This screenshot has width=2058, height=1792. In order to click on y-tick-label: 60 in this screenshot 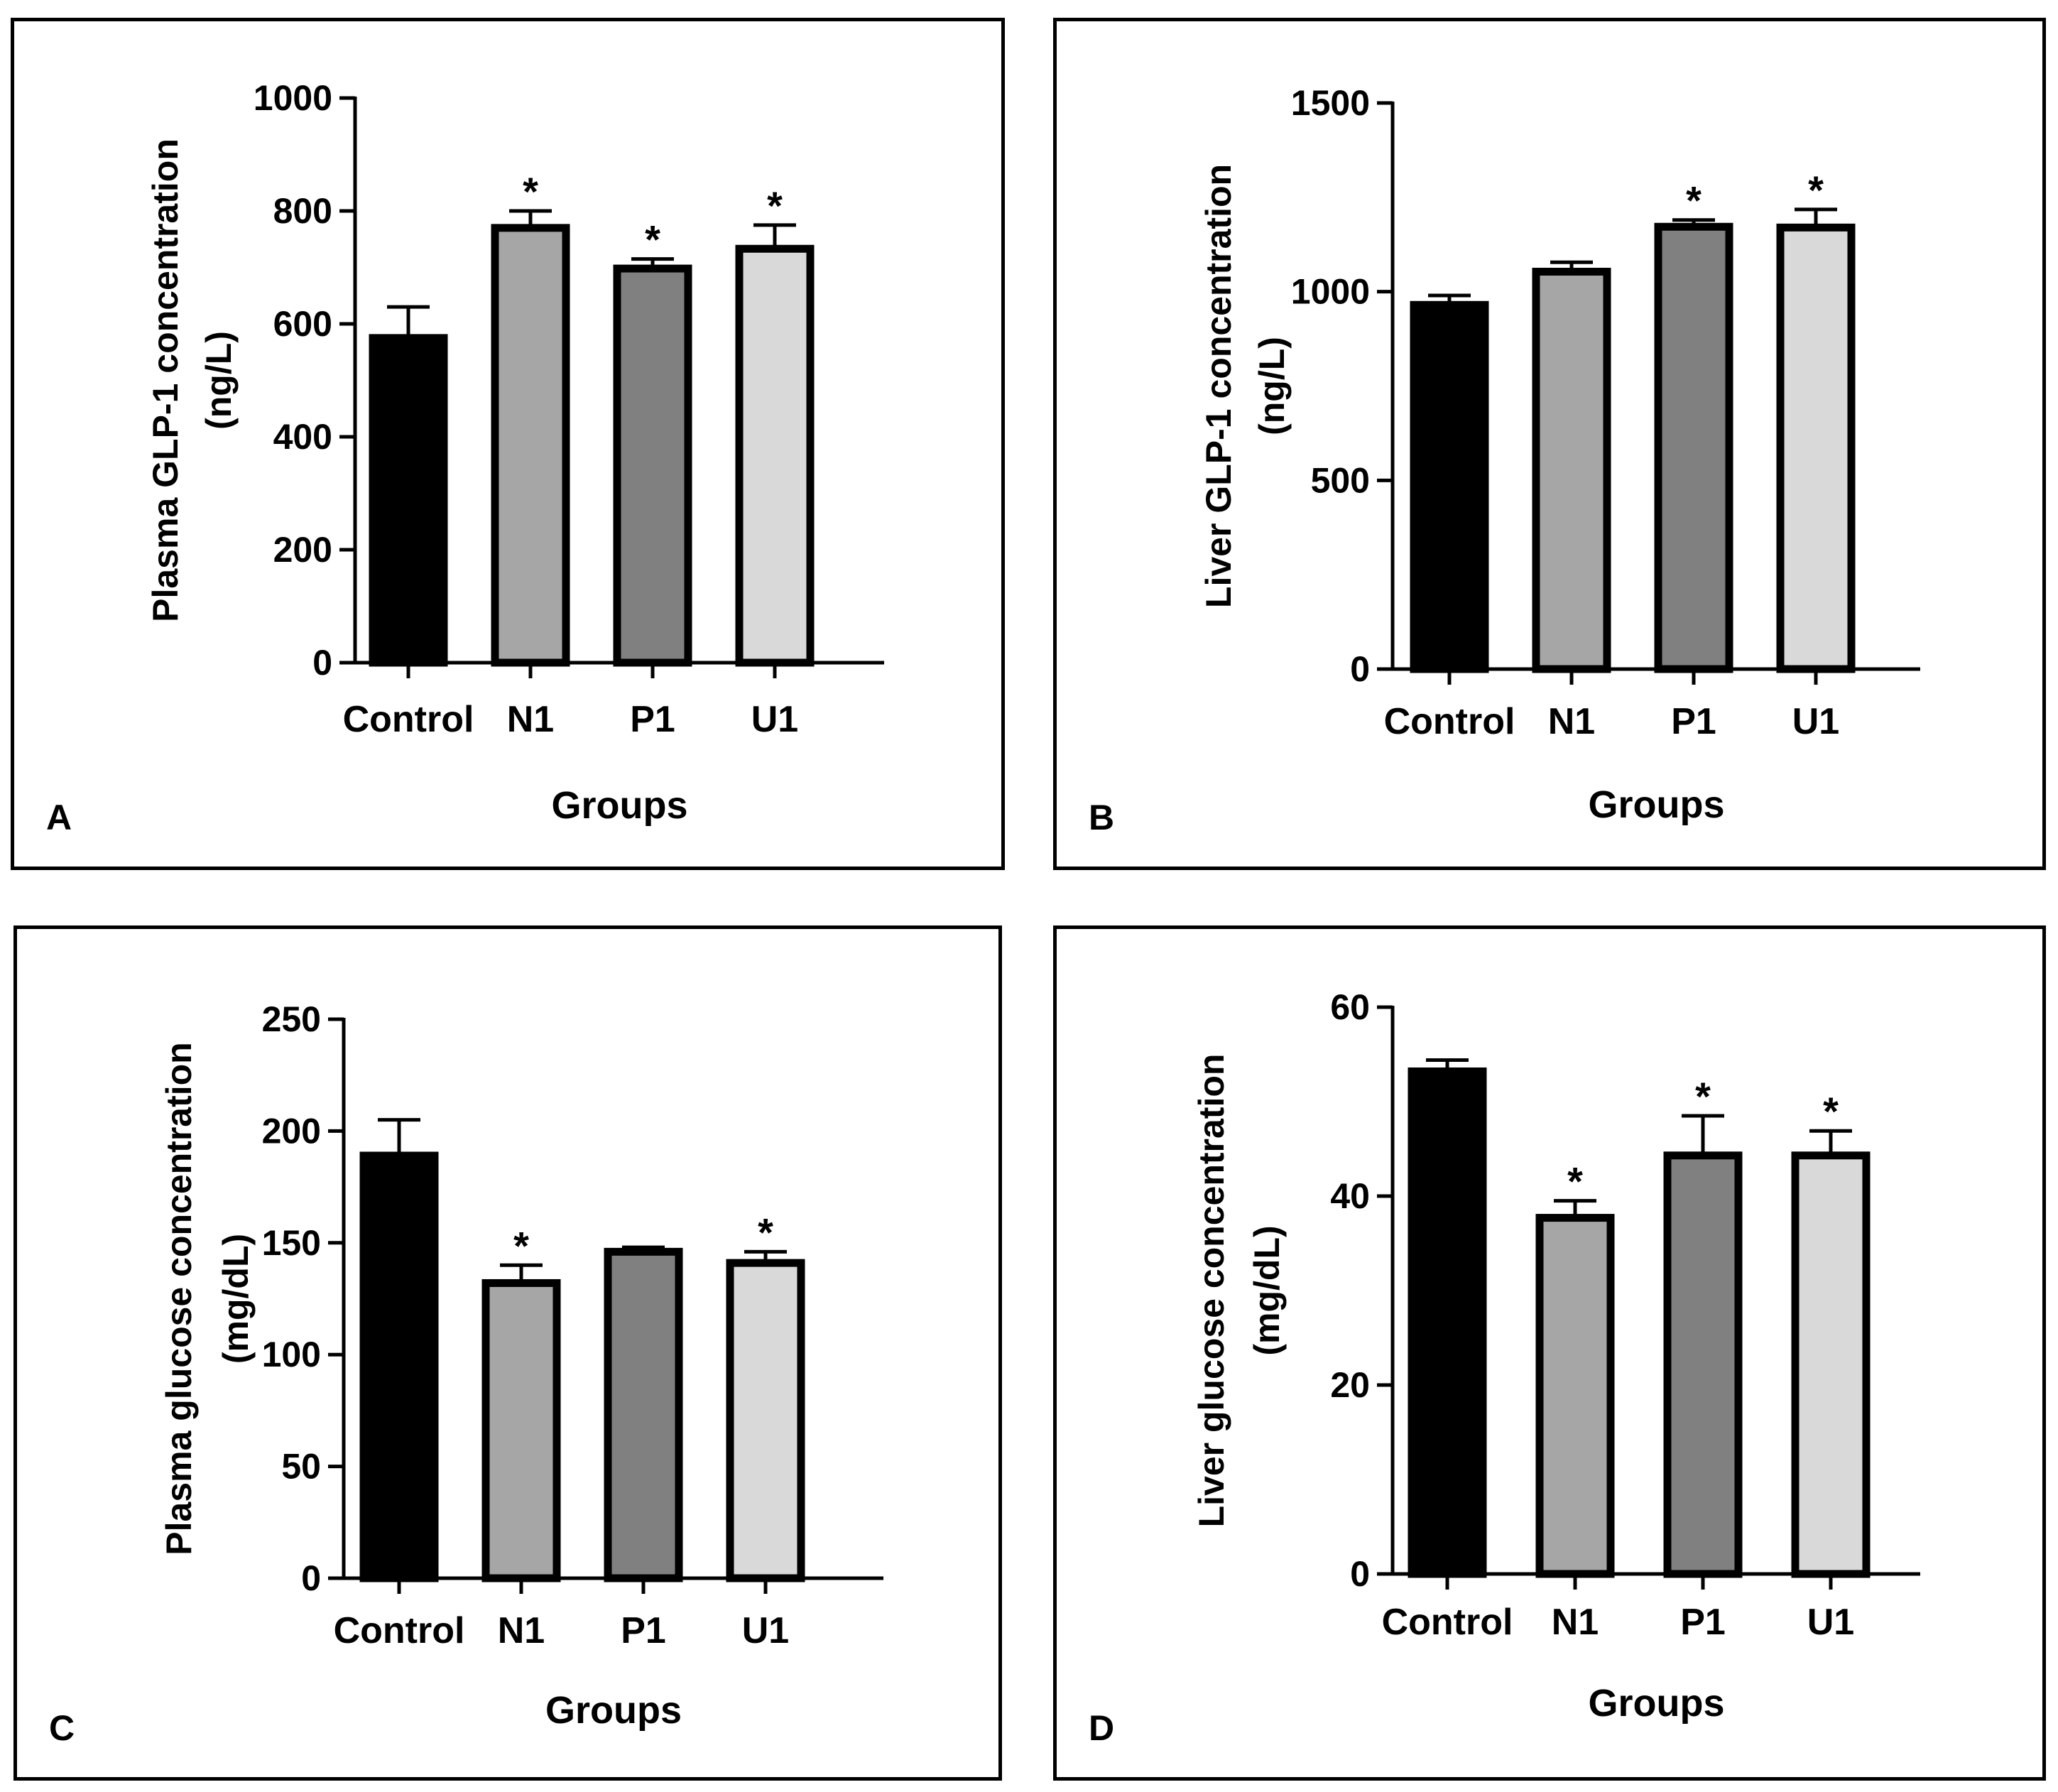, I will do `click(1350, 1007)`.